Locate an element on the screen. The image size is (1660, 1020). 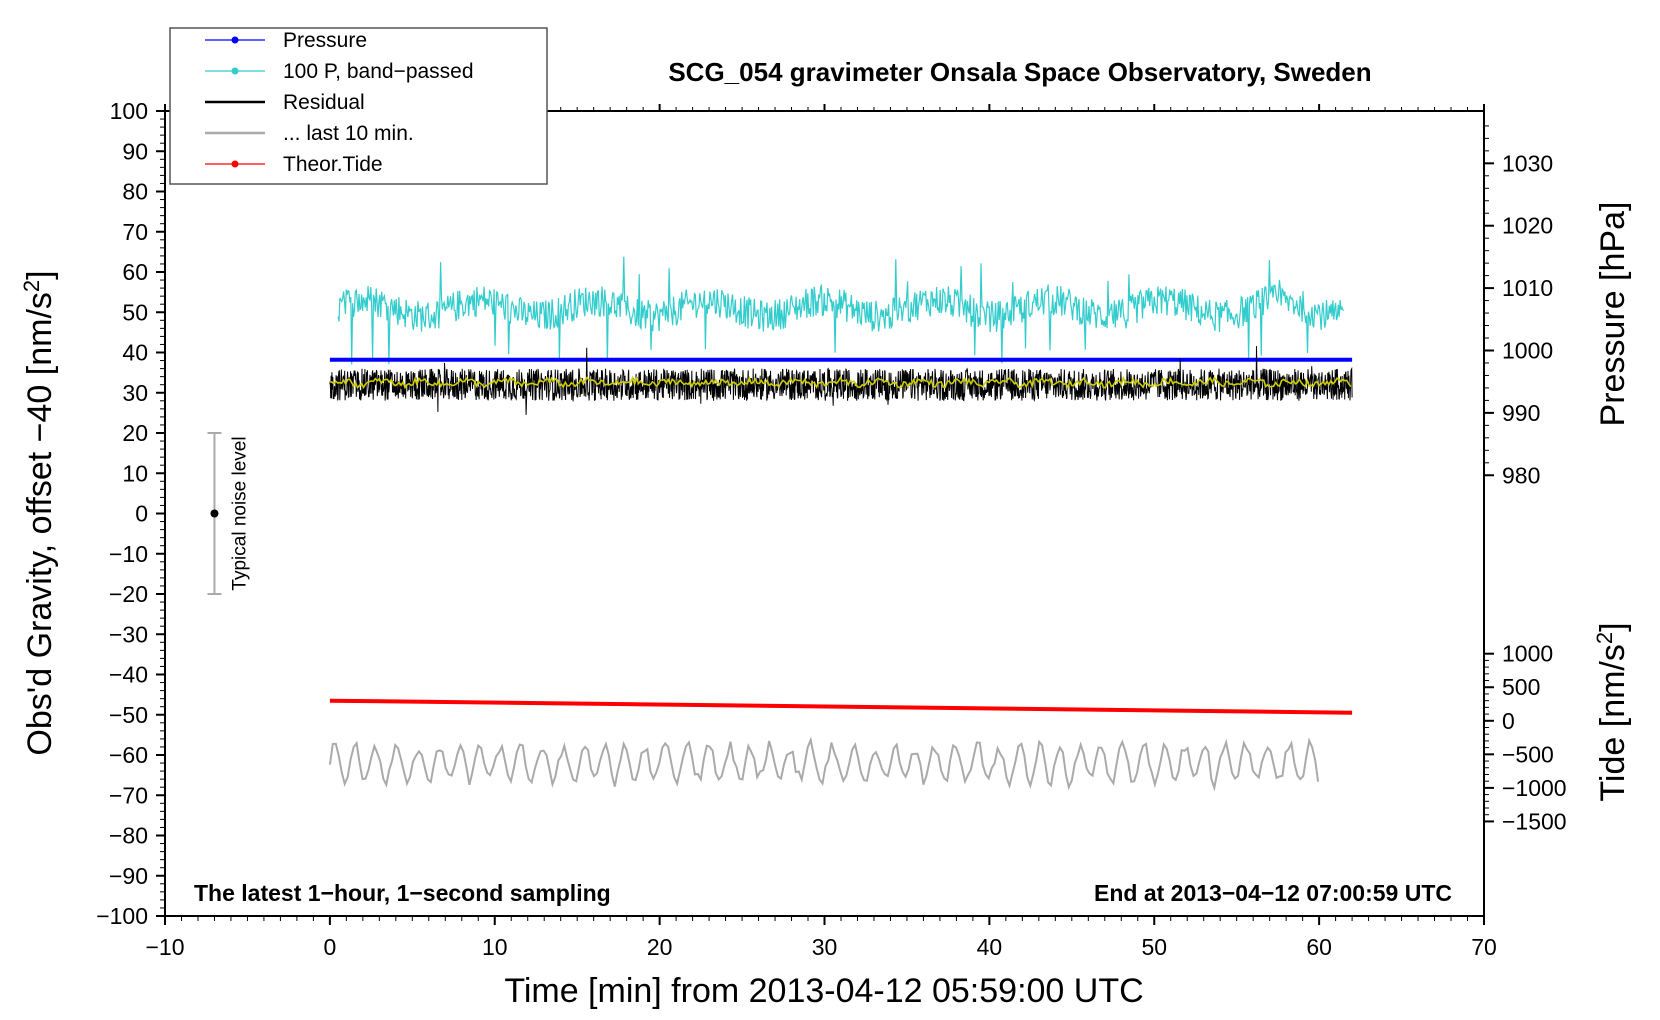
x-axis-label: Time [min] from 2013-04-12 05:59:00 UTC is located at coordinates (823, 991).